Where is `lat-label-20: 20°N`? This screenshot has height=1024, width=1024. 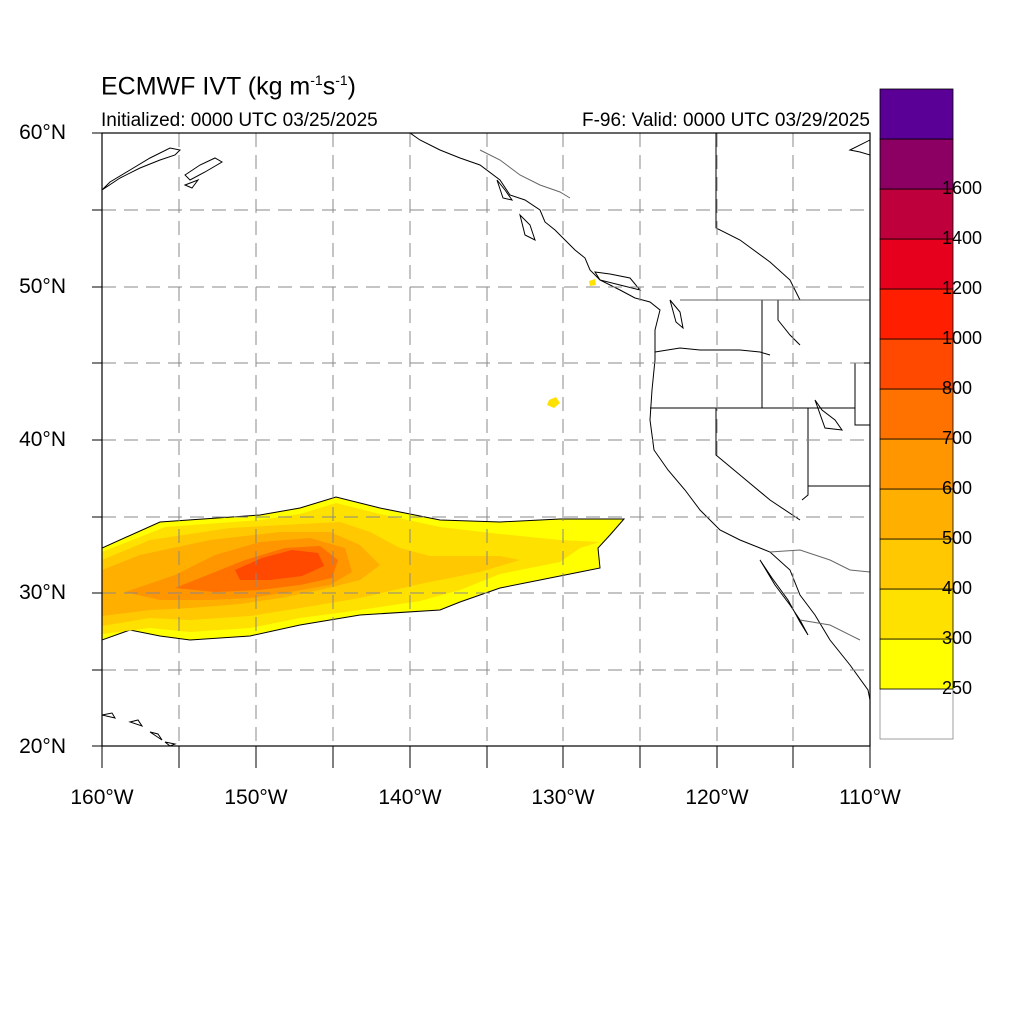 lat-label-20: 20°N is located at coordinates (42, 746).